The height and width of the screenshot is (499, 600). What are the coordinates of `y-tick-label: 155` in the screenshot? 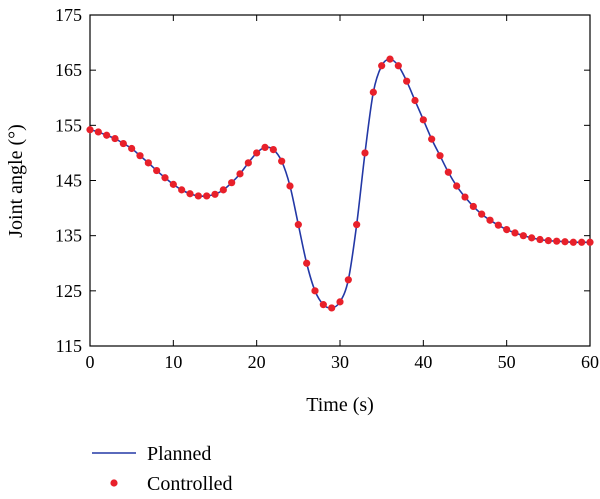 It's located at (68, 125).